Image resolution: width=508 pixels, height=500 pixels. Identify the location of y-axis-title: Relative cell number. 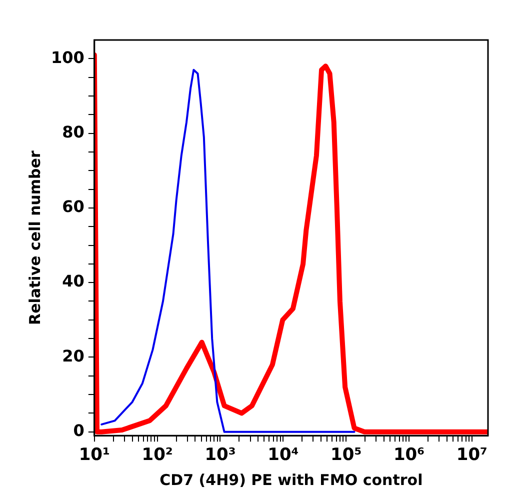
(35, 237).